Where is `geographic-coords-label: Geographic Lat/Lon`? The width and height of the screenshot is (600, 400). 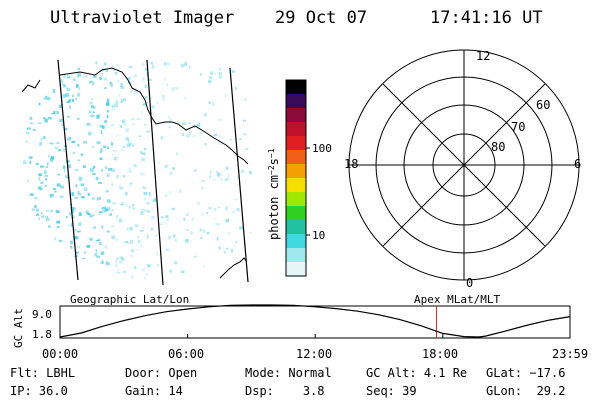 geographic-coords-label: Geographic Lat/Lon is located at coordinates (129, 299).